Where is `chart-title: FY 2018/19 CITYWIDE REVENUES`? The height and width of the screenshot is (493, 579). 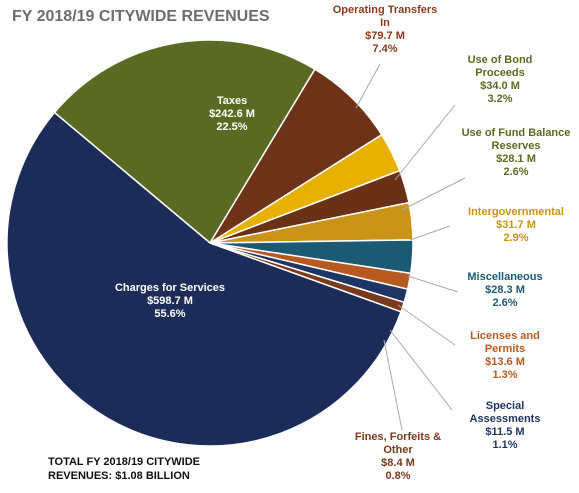 chart-title: FY 2018/19 CITYWIDE REVENUES is located at coordinates (141, 16).